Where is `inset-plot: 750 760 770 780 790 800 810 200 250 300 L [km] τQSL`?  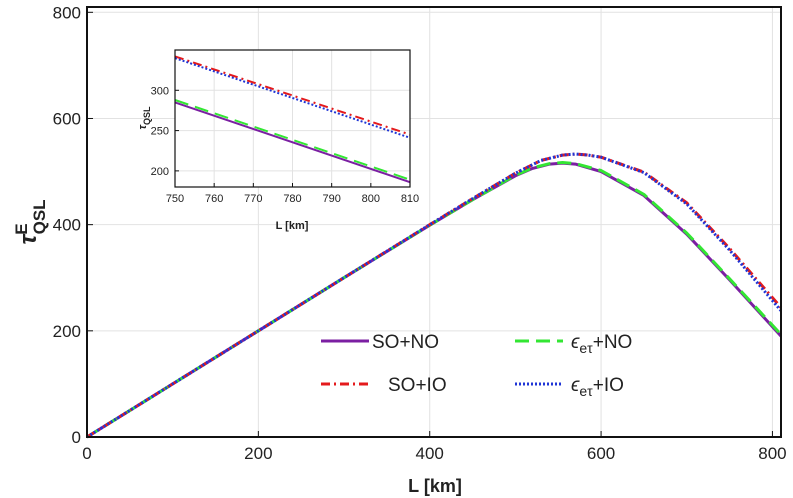
inset-plot: 750 760 770 780 790 800 810 200 250 300 L [km] τQSL is located at coordinates (278, 140).